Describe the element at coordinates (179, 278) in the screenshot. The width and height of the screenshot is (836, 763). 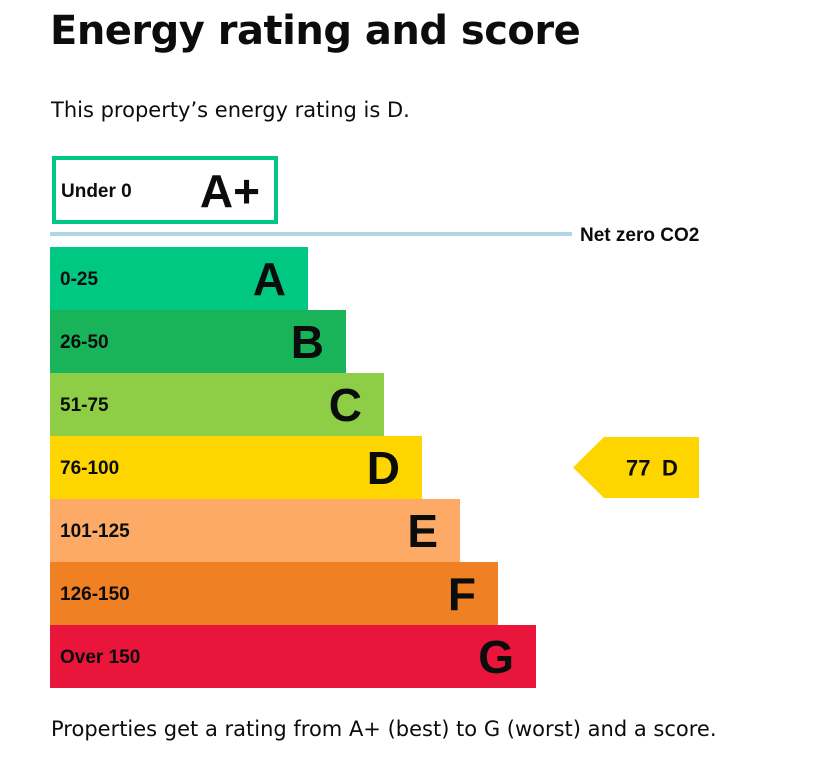
I see `band-a-bar` at that location.